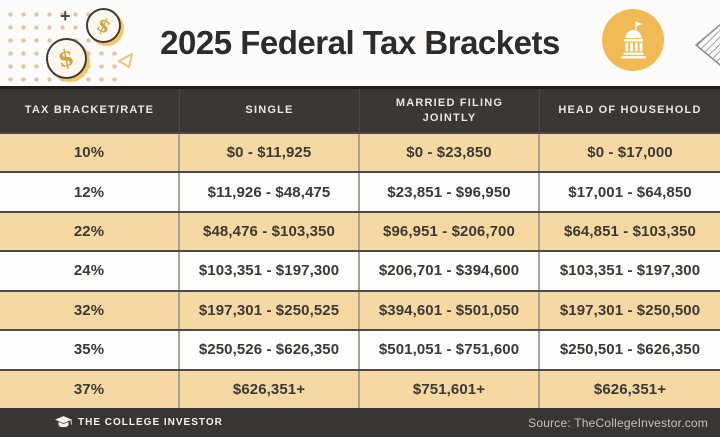  Describe the element at coordinates (630, 310) in the screenshot. I see `hoh-cell: $197,301 - $250,500` at that location.